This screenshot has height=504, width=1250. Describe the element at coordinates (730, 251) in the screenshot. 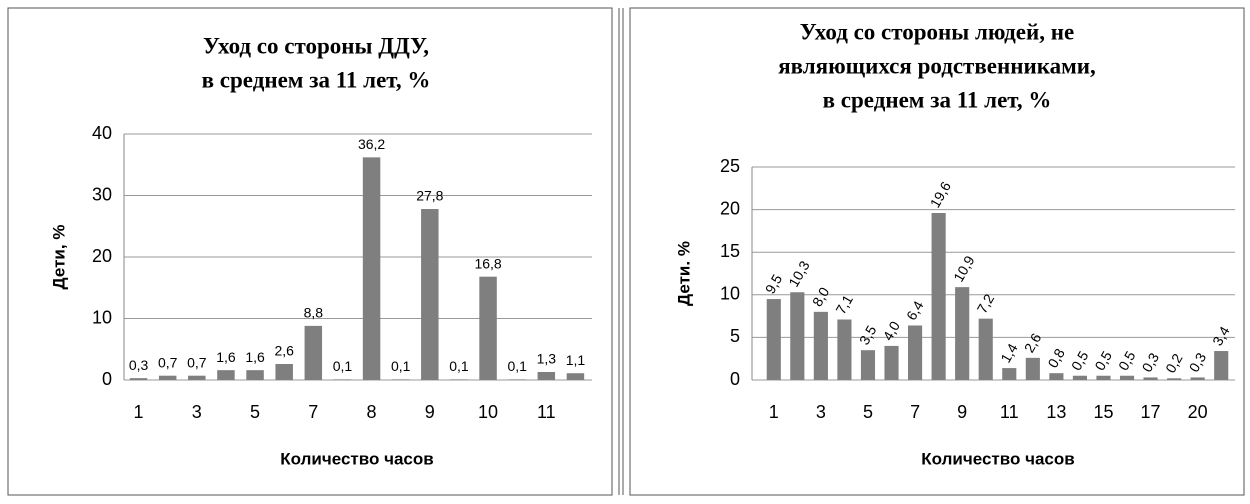

I see `y-tick-label: 15` at that location.